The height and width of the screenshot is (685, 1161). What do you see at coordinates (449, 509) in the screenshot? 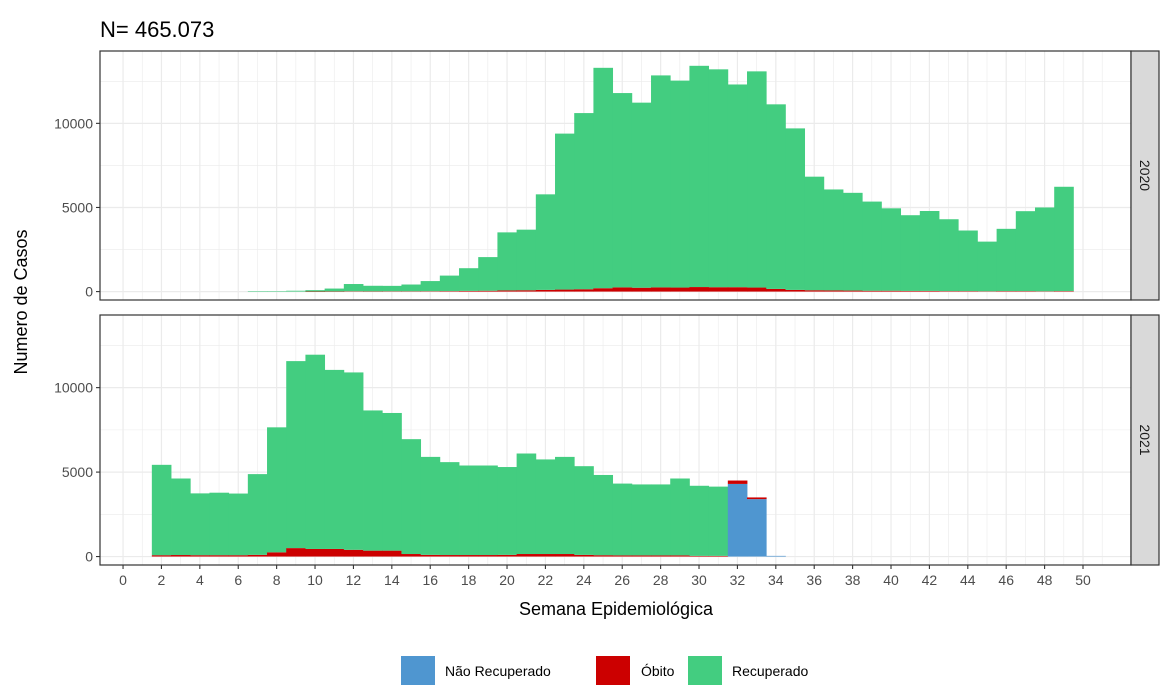
I see `bar-recuperado-2021-w17` at bounding box center [449, 509].